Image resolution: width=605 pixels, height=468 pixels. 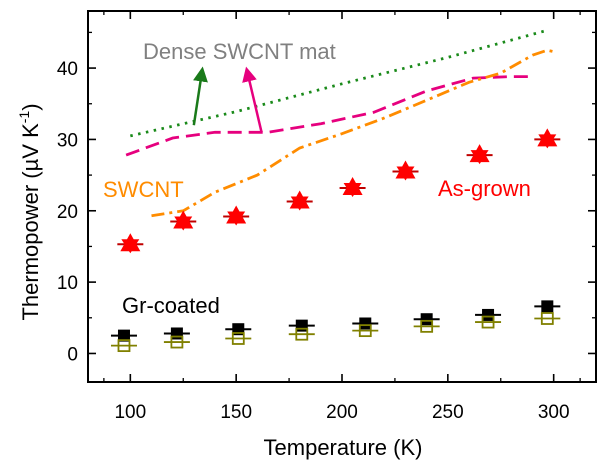 What do you see at coordinates (67, 140) in the screenshot?
I see `y-tick-label: 30` at bounding box center [67, 140].